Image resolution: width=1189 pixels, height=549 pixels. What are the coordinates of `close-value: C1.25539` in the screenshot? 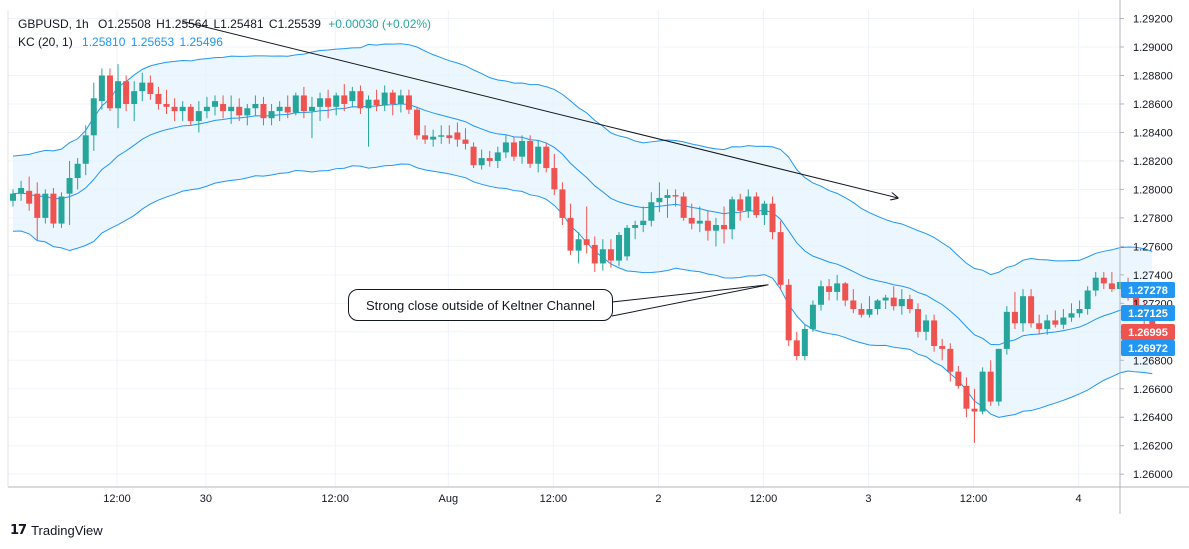 It's located at (294, 24).